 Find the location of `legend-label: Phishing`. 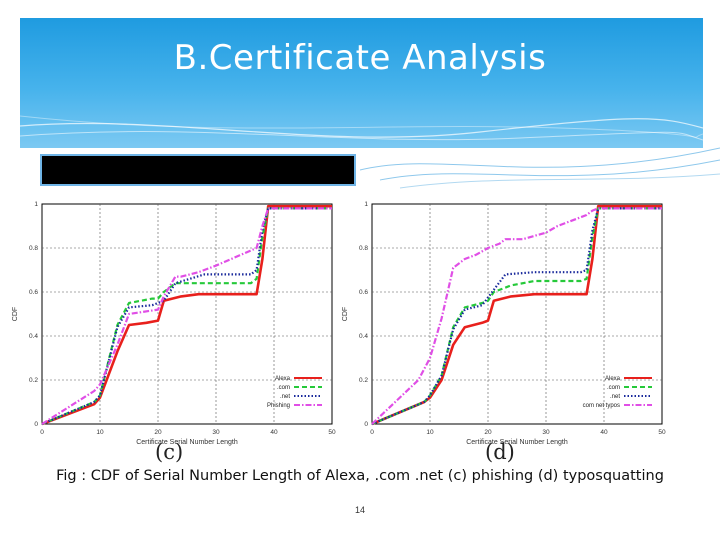

legend-label: Phishing is located at coordinates (278, 406).